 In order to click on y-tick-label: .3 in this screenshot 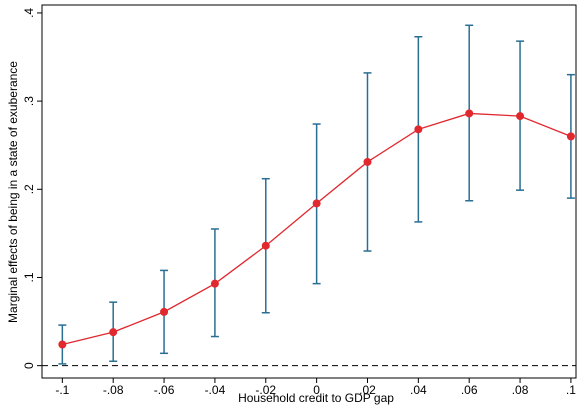, I will do `click(29, 101)`.